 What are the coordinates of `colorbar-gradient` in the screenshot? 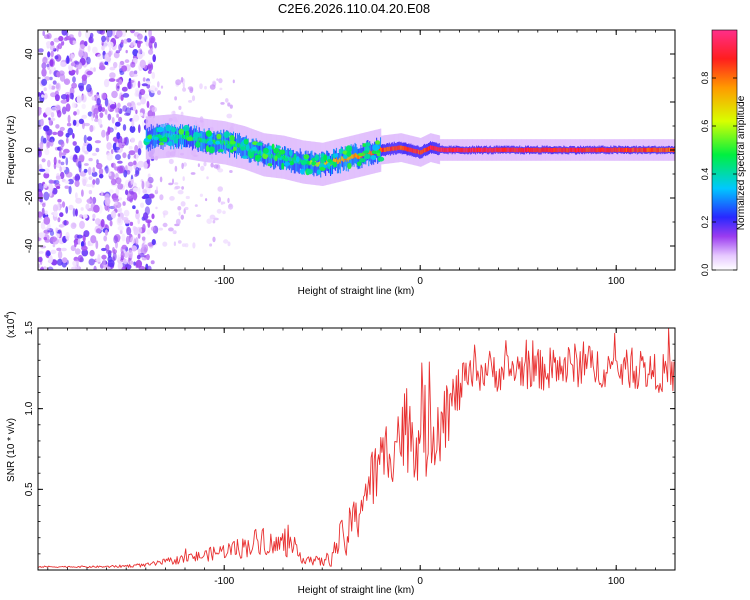 It's located at (724, 150).